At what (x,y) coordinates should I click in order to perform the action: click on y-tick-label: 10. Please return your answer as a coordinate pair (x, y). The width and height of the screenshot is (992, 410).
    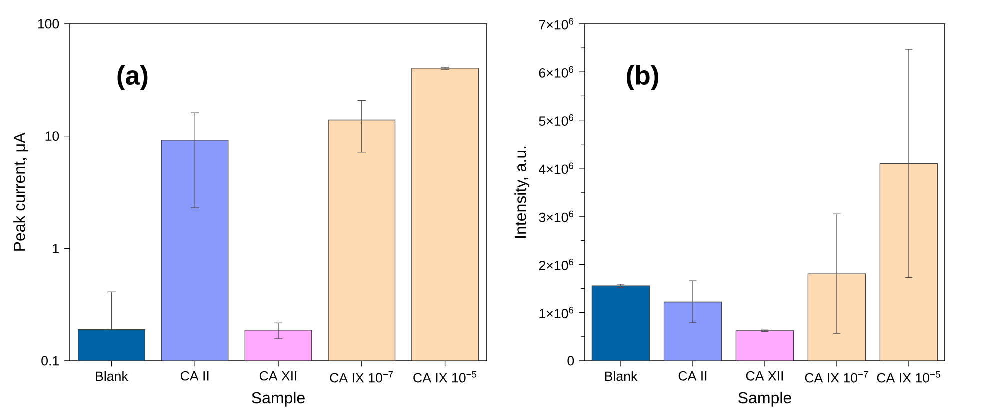
    Looking at the image, I should click on (53, 137).